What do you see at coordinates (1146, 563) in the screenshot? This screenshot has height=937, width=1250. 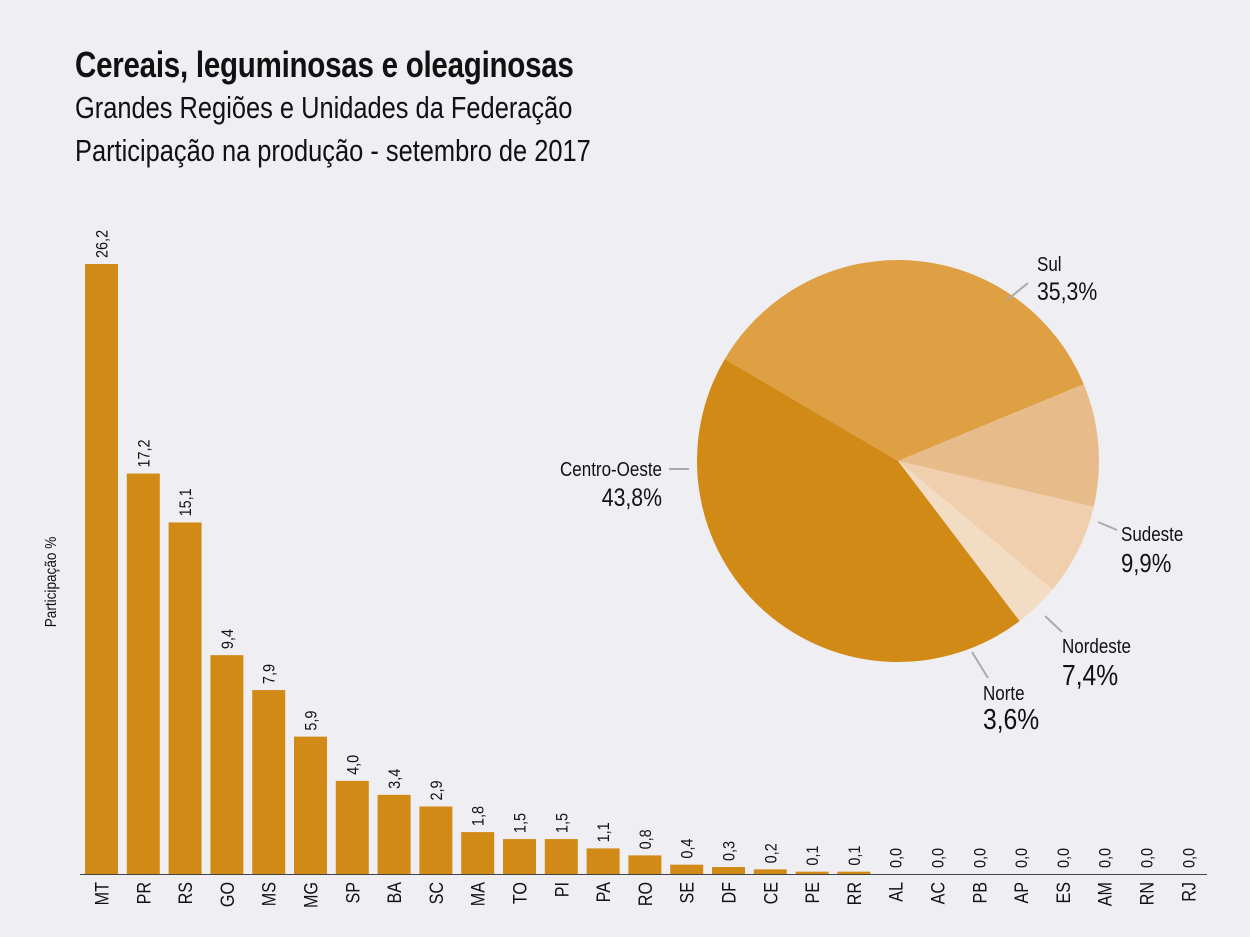 I see `pie-value-sudeste: 9,9%` at bounding box center [1146, 563].